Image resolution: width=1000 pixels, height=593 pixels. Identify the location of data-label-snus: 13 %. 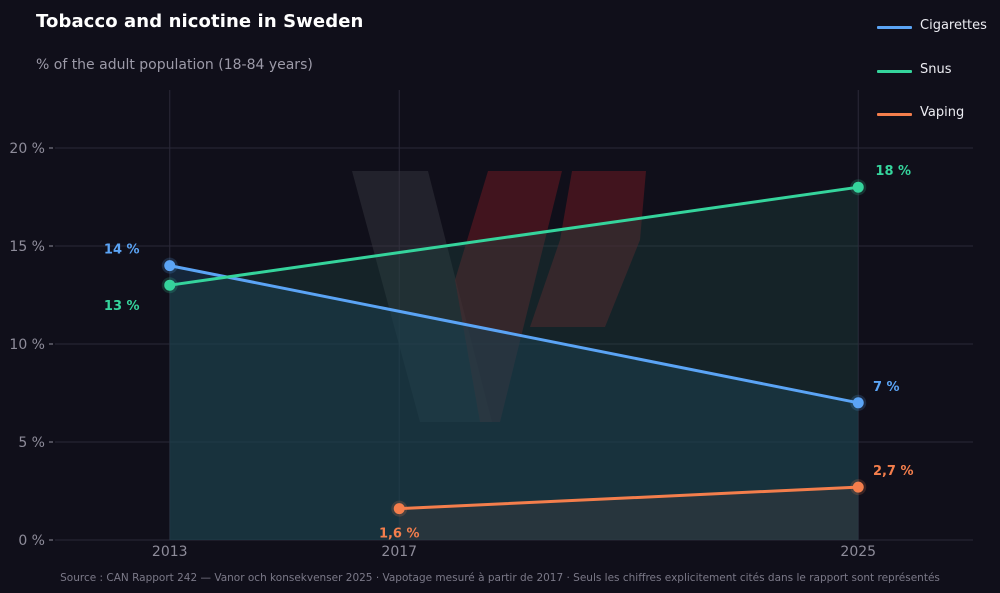
(122, 306).